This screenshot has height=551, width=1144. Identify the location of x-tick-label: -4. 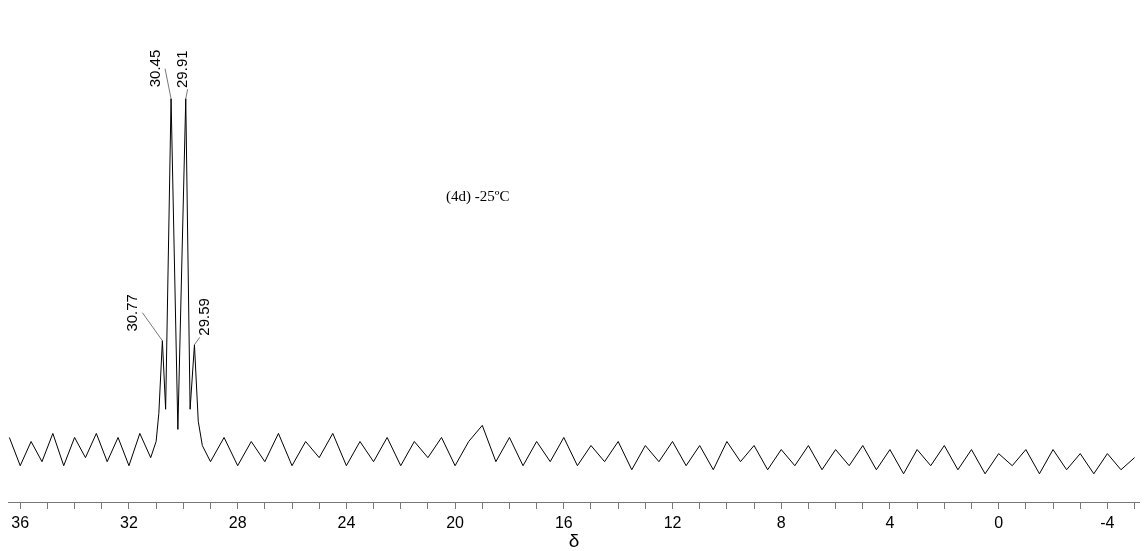
(1107, 523).